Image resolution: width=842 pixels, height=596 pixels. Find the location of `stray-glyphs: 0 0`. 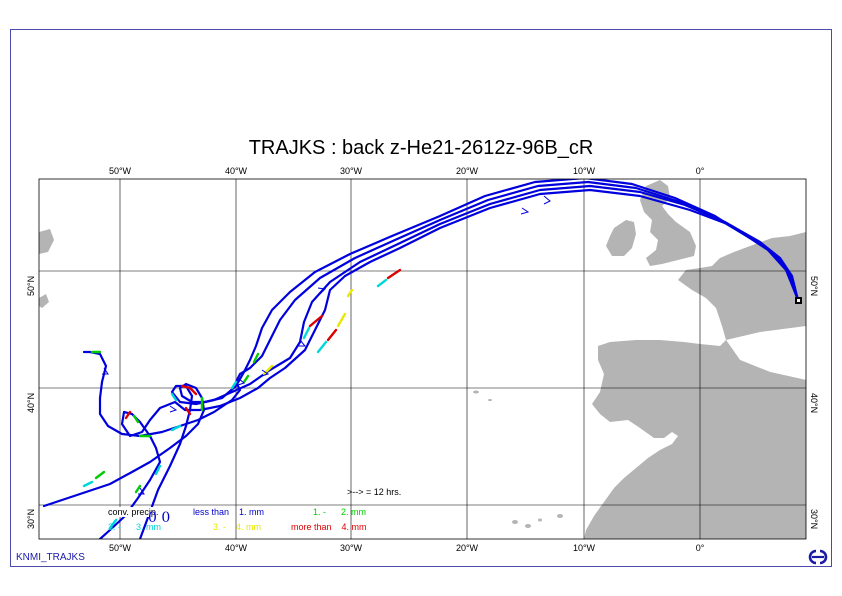

stray-glyphs: 0 0 is located at coordinates (159, 518).